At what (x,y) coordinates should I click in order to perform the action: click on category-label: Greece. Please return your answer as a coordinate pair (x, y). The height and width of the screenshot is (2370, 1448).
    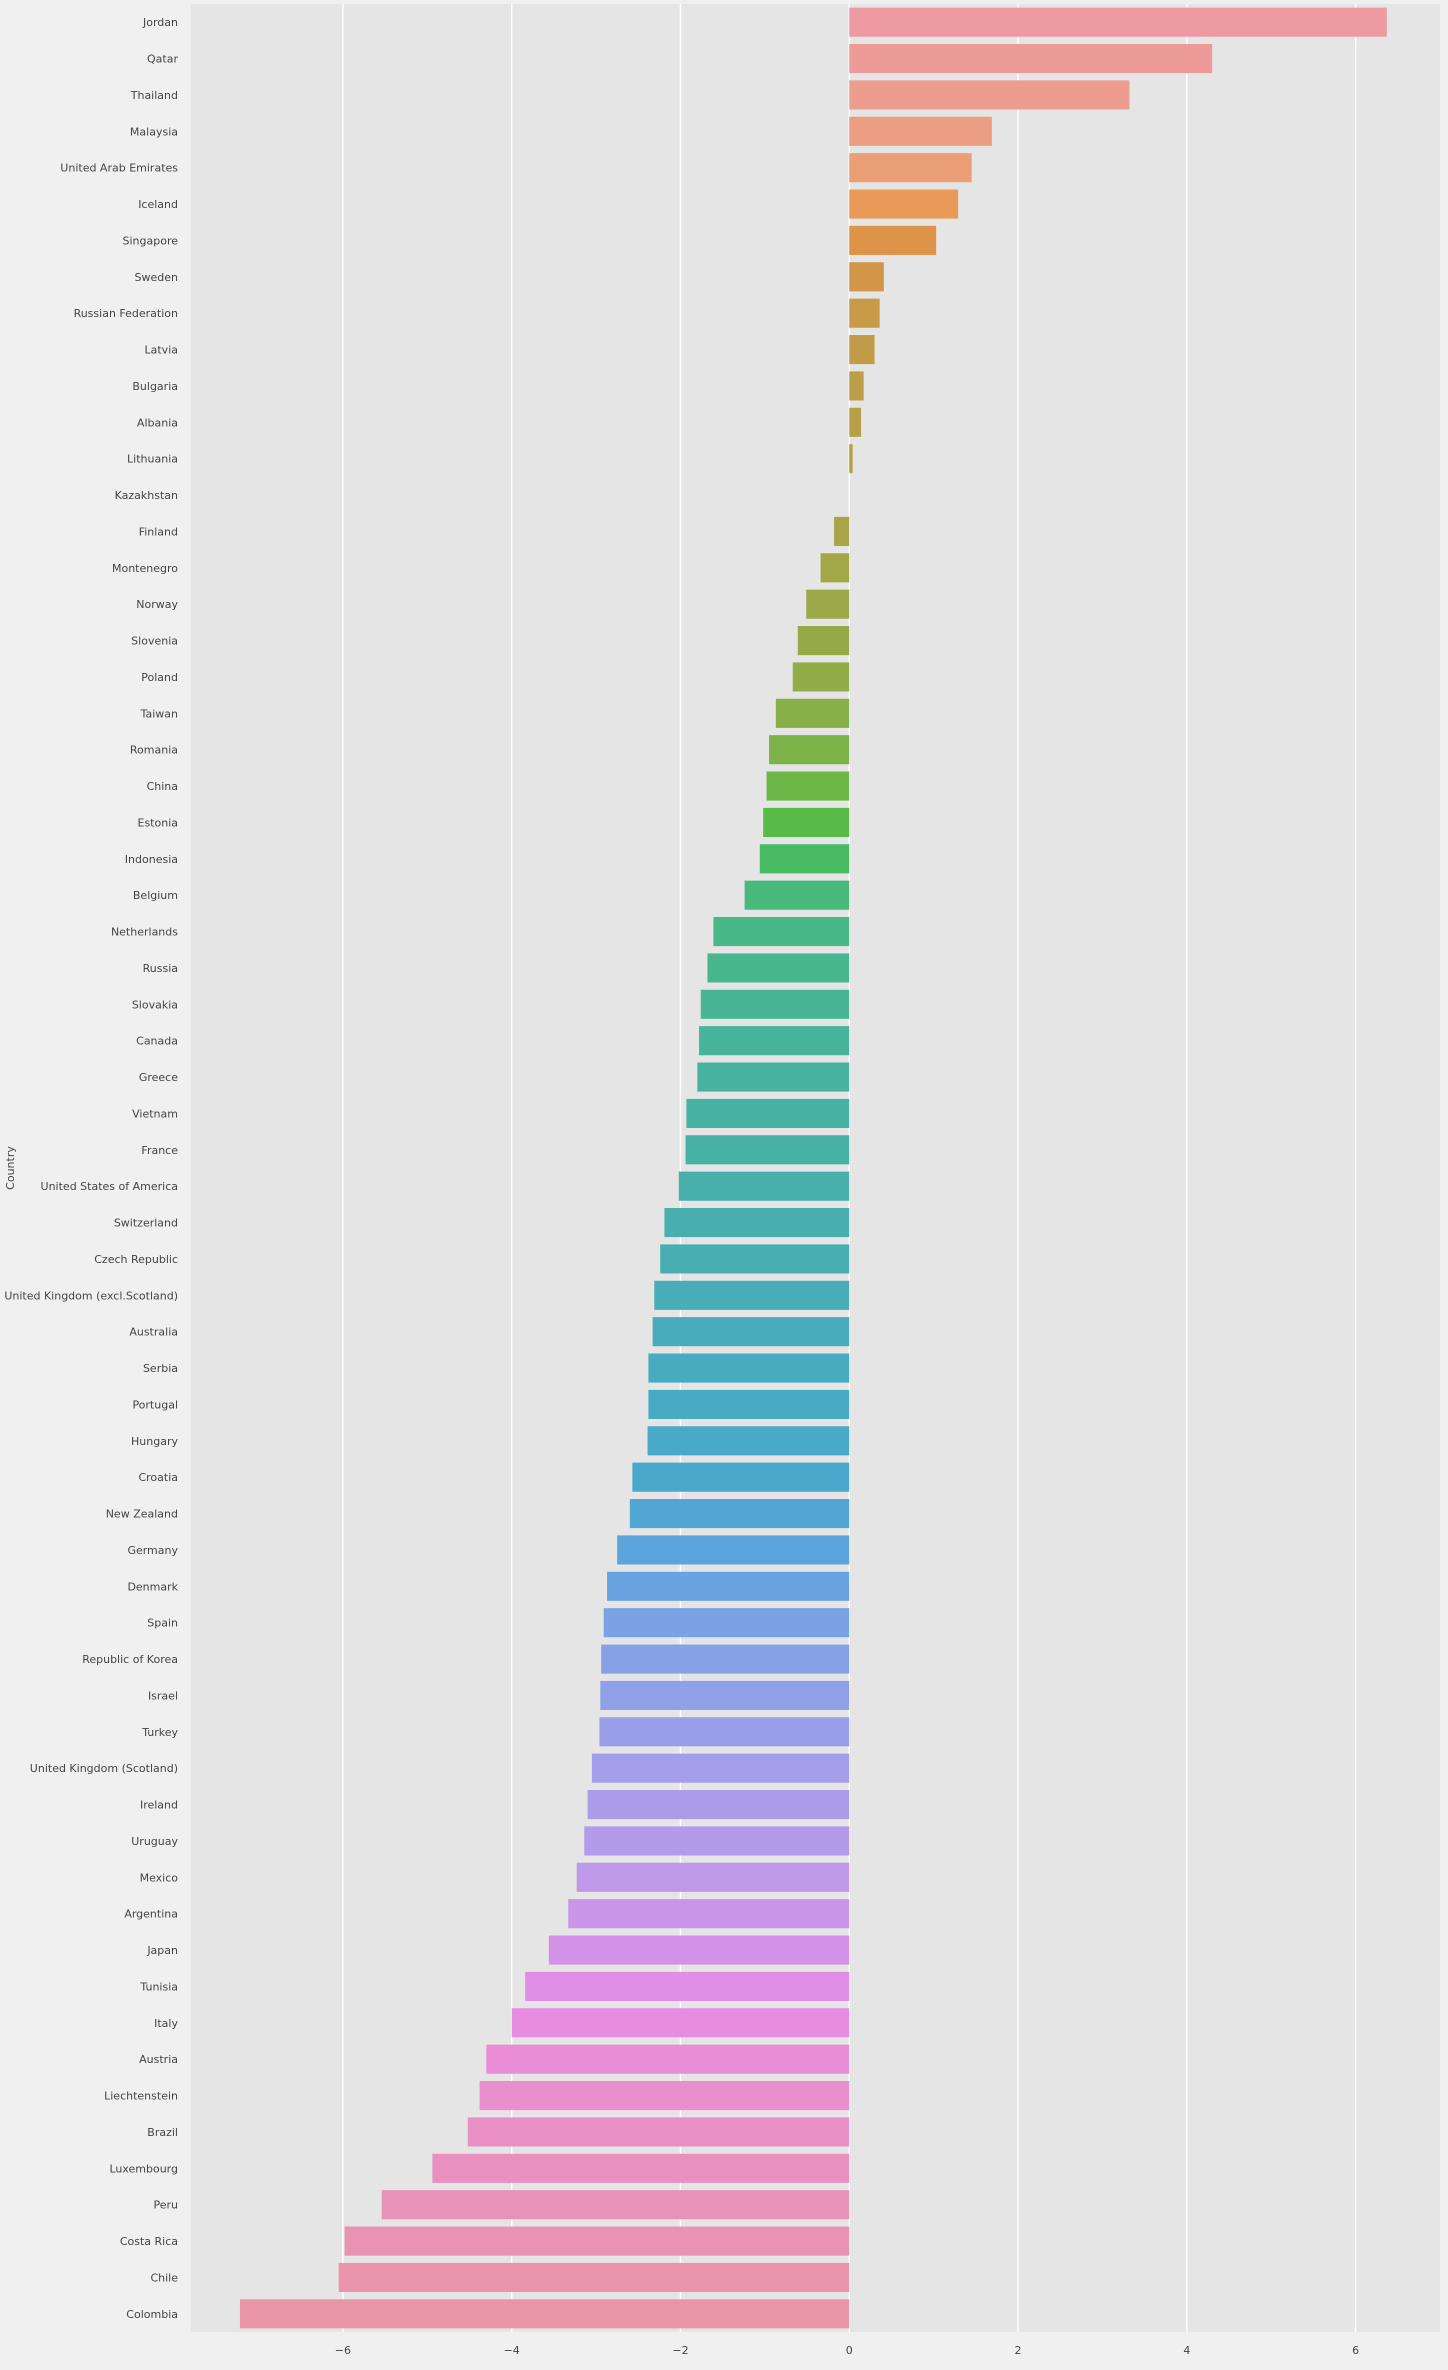
    Looking at the image, I should click on (158, 1077).